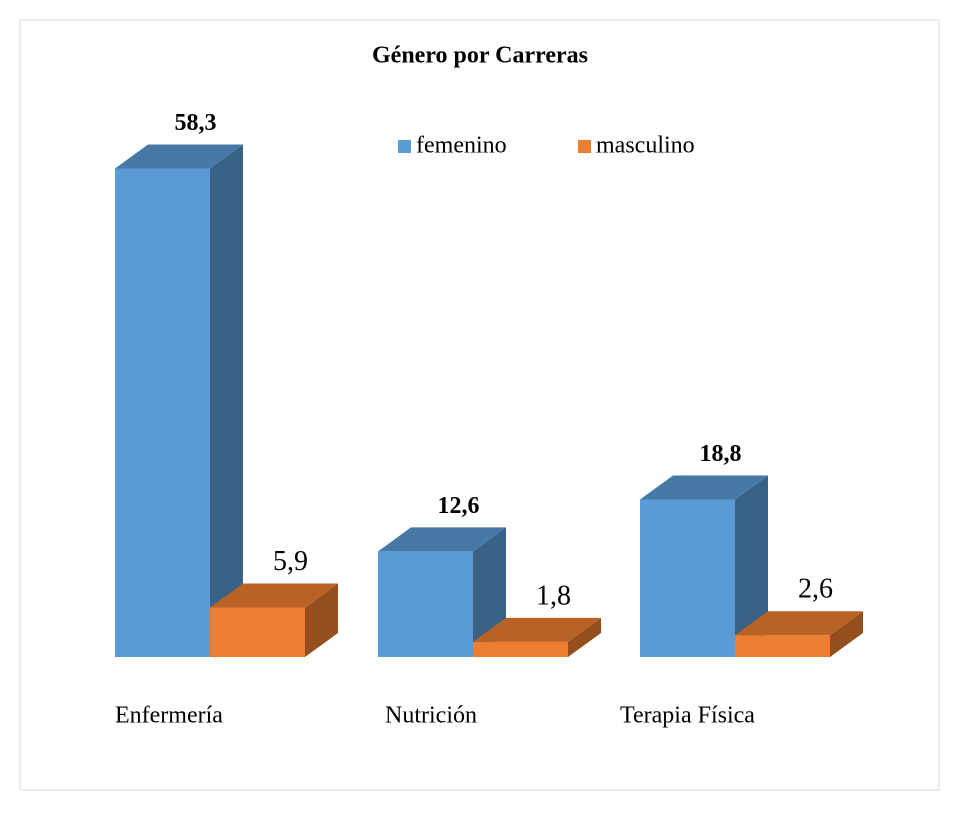  Describe the element at coordinates (480, 56) in the screenshot. I see `chart-title: Género por Carreras` at that location.